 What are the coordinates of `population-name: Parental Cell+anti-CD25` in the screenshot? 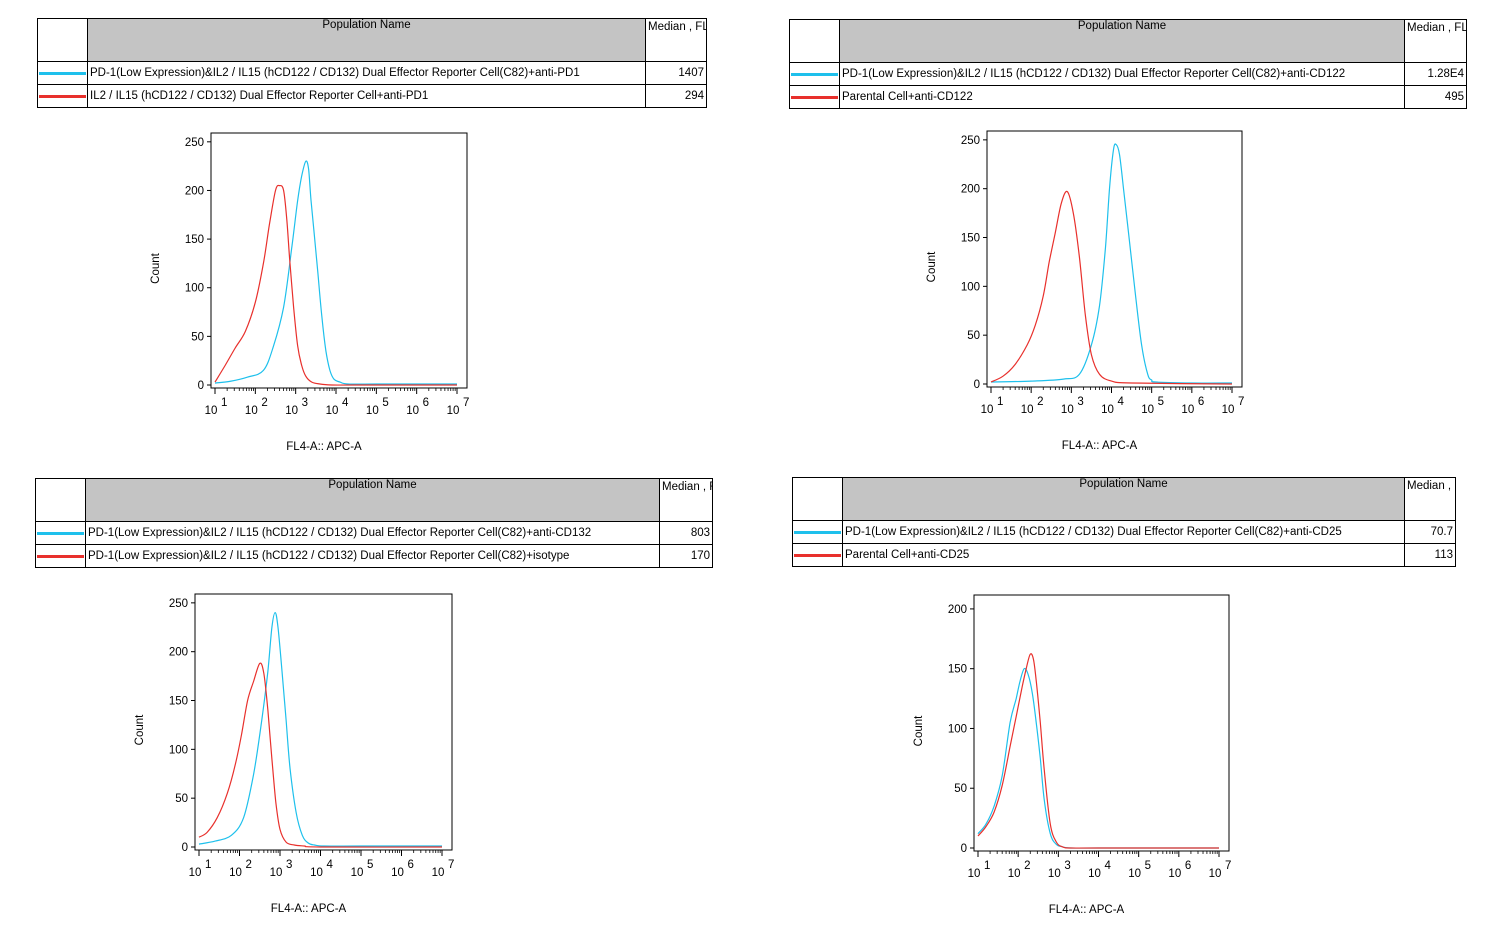 It's located at (1123, 555).